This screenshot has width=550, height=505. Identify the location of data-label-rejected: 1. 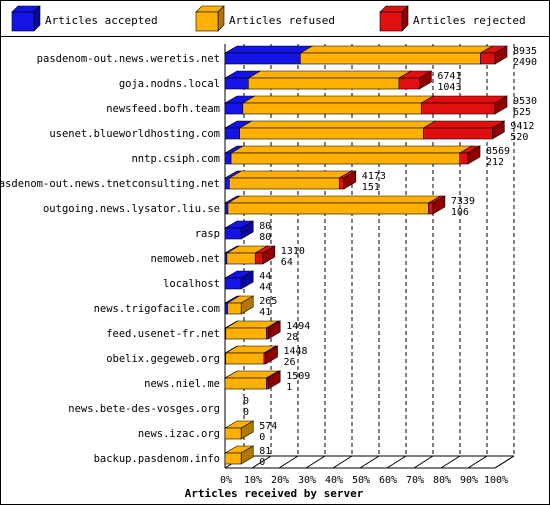
(289, 387).